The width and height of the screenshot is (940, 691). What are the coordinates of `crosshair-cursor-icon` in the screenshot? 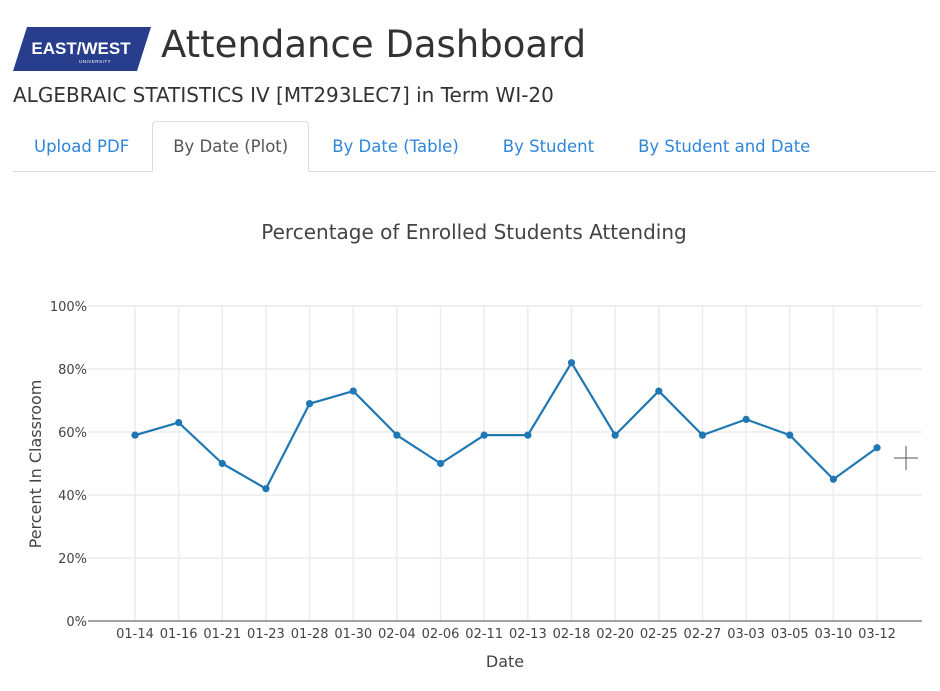 It's located at (906, 458).